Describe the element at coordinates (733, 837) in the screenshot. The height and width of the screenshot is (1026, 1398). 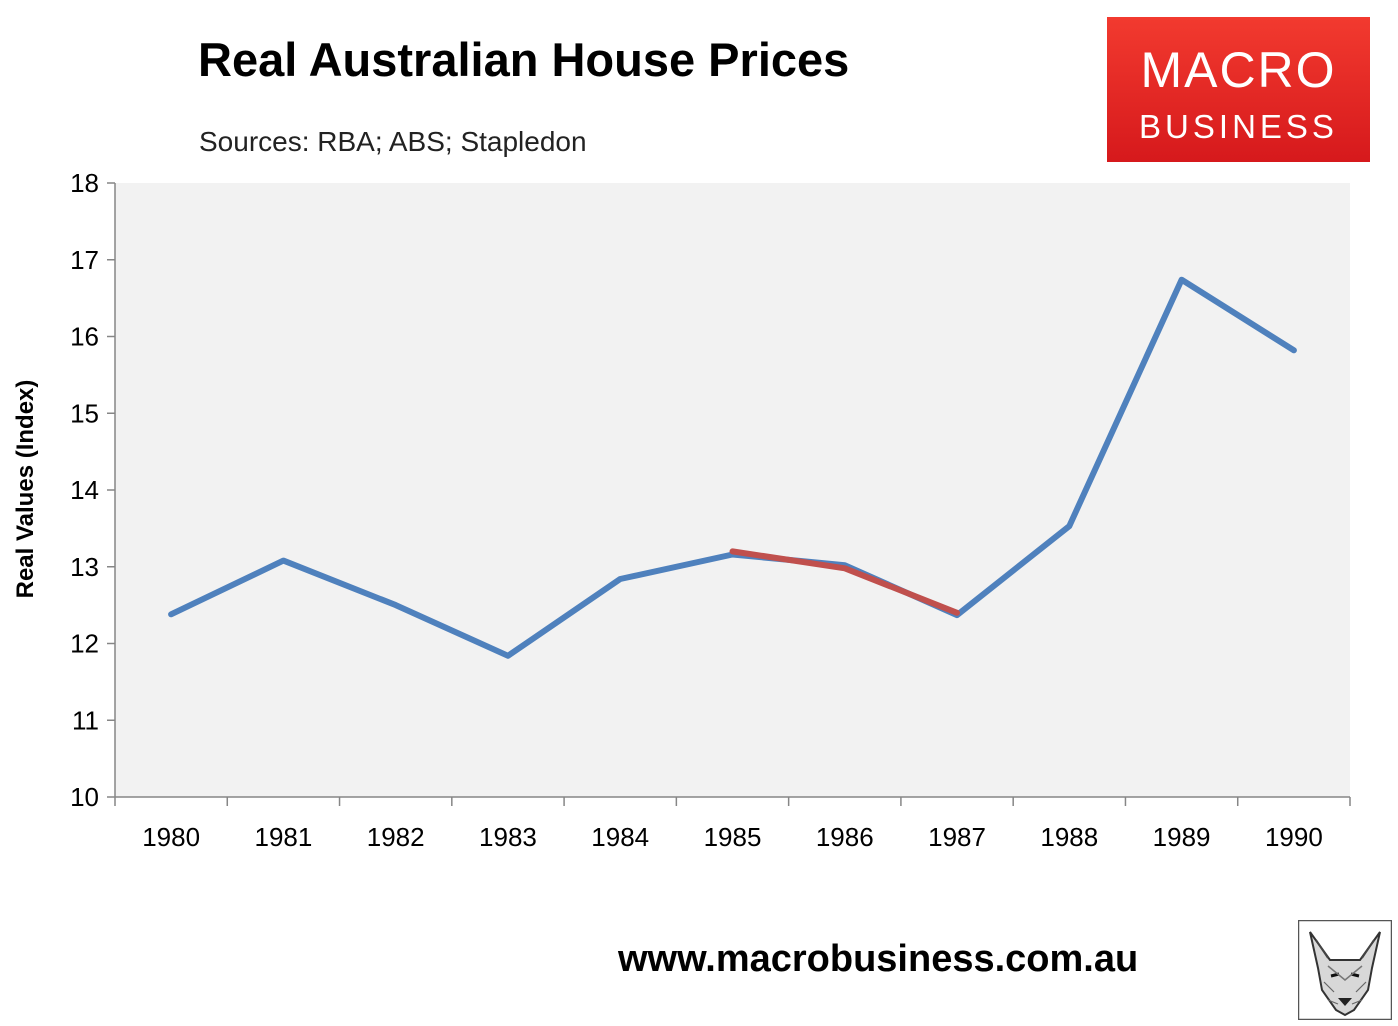
I see `x-tick-label: 1985` at that location.